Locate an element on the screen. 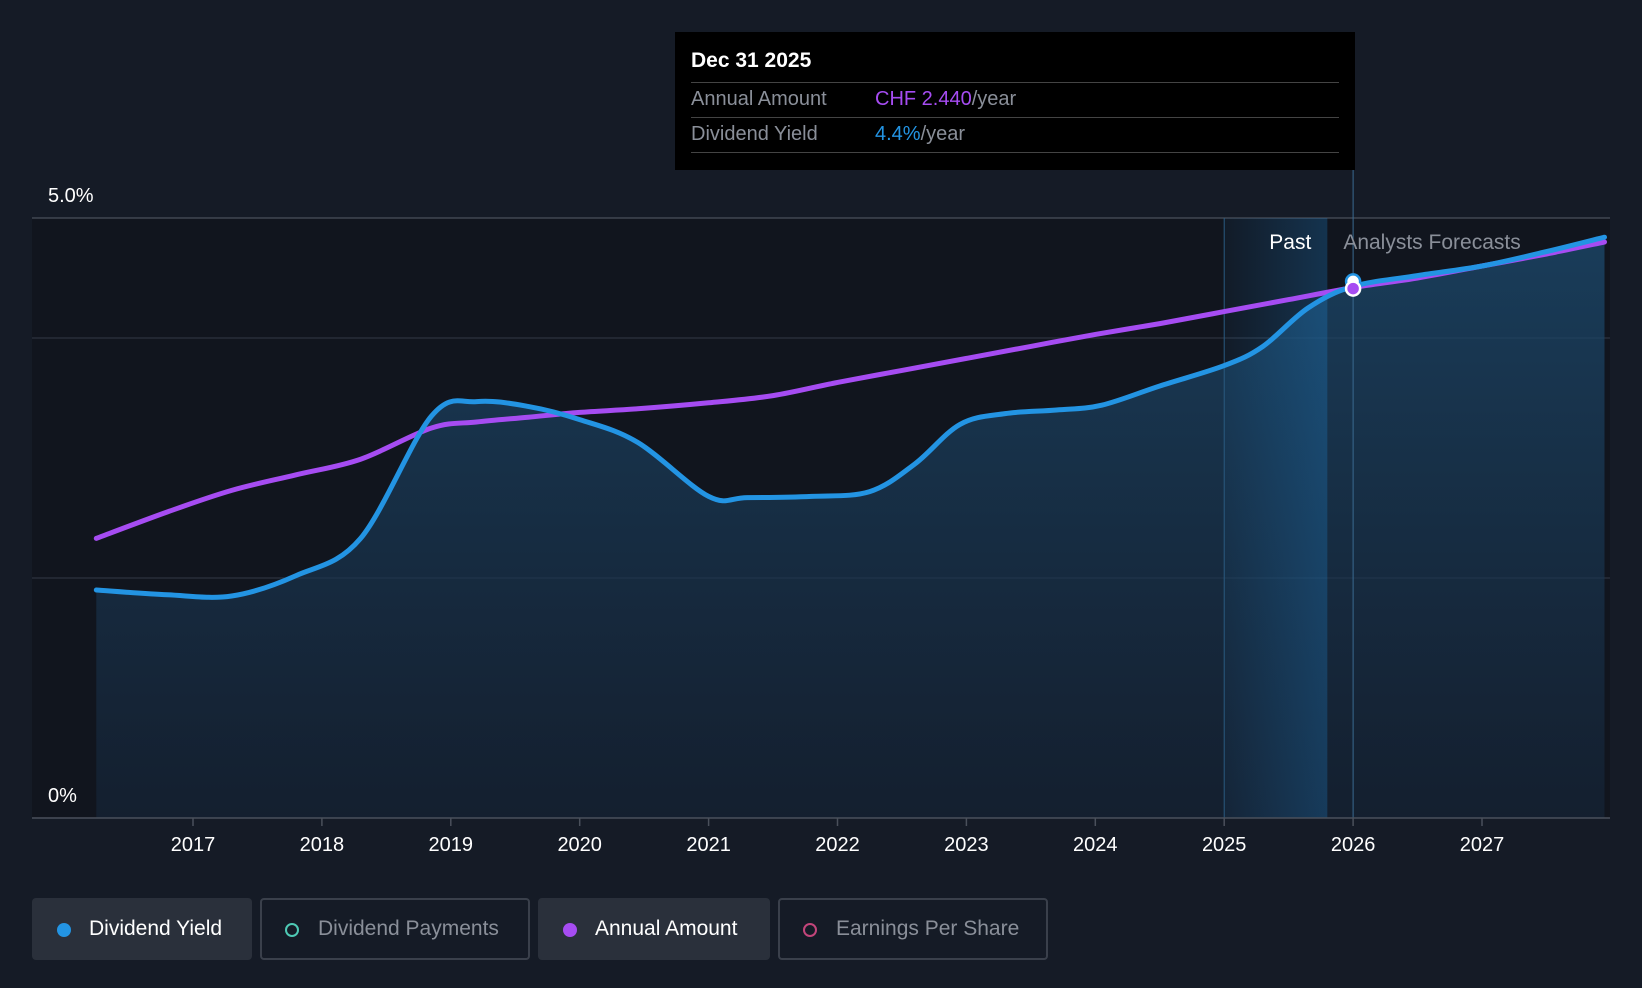  past-region-highlight is located at coordinates (1276, 518).